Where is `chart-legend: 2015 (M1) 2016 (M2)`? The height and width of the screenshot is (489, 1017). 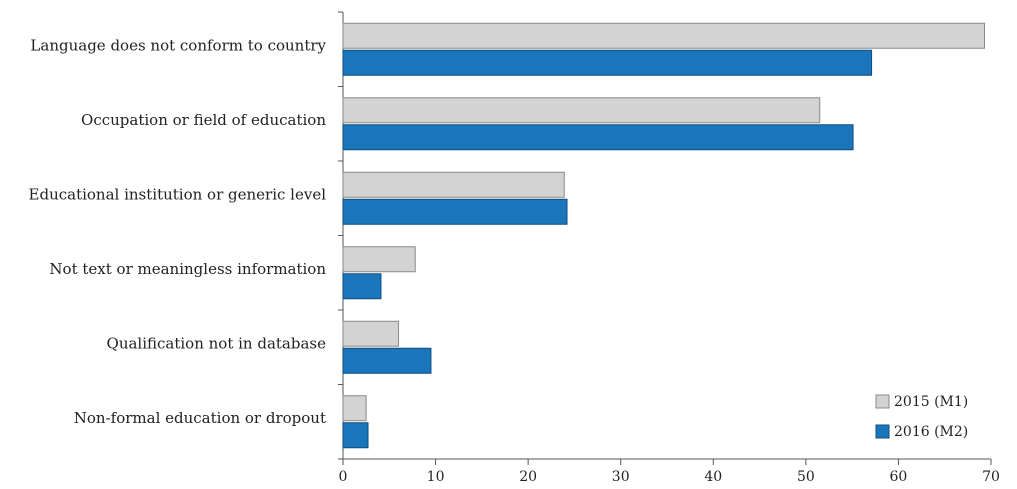
chart-legend: 2015 (M1) 2016 (M2) is located at coordinates (921, 417).